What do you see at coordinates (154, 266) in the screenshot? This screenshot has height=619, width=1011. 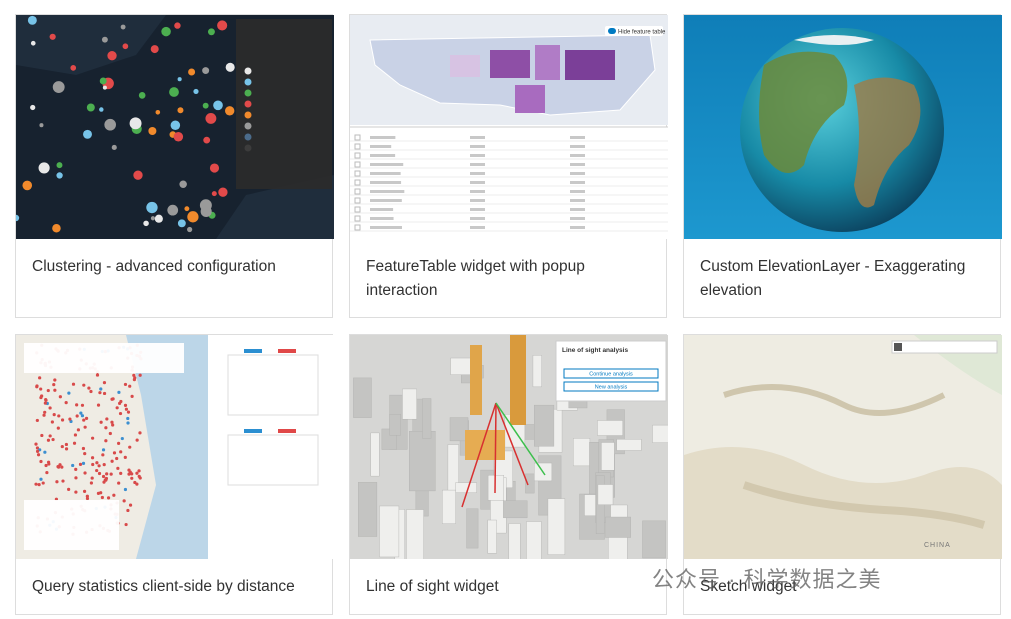 I see `card-title: Clustering - advanced configuration` at bounding box center [154, 266].